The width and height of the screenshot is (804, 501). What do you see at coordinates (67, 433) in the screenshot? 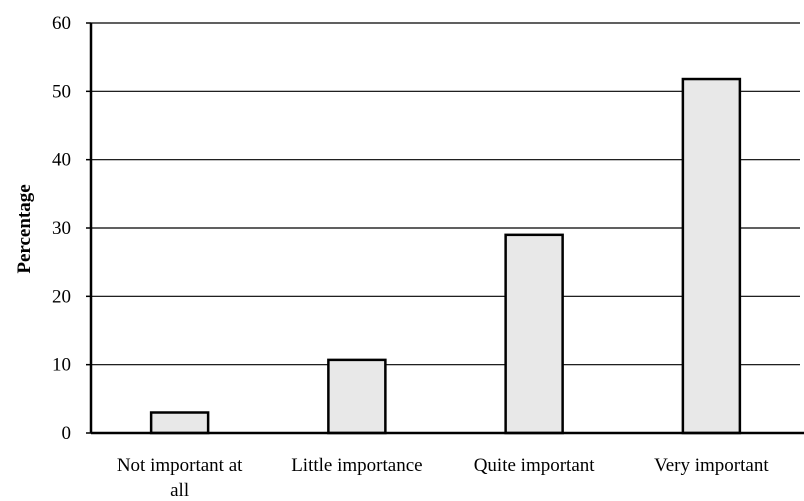
I see `y-tick-label: 0` at bounding box center [67, 433].